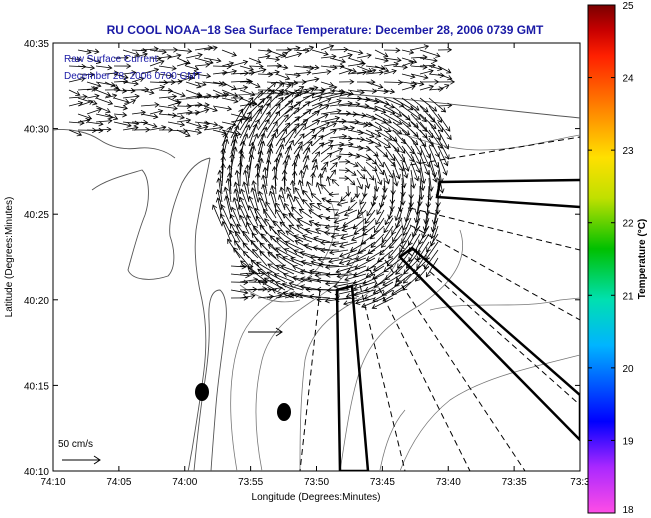  Describe the element at coordinates (36, 130) in the screenshot. I see `y-tick-label: 40:30` at that location.